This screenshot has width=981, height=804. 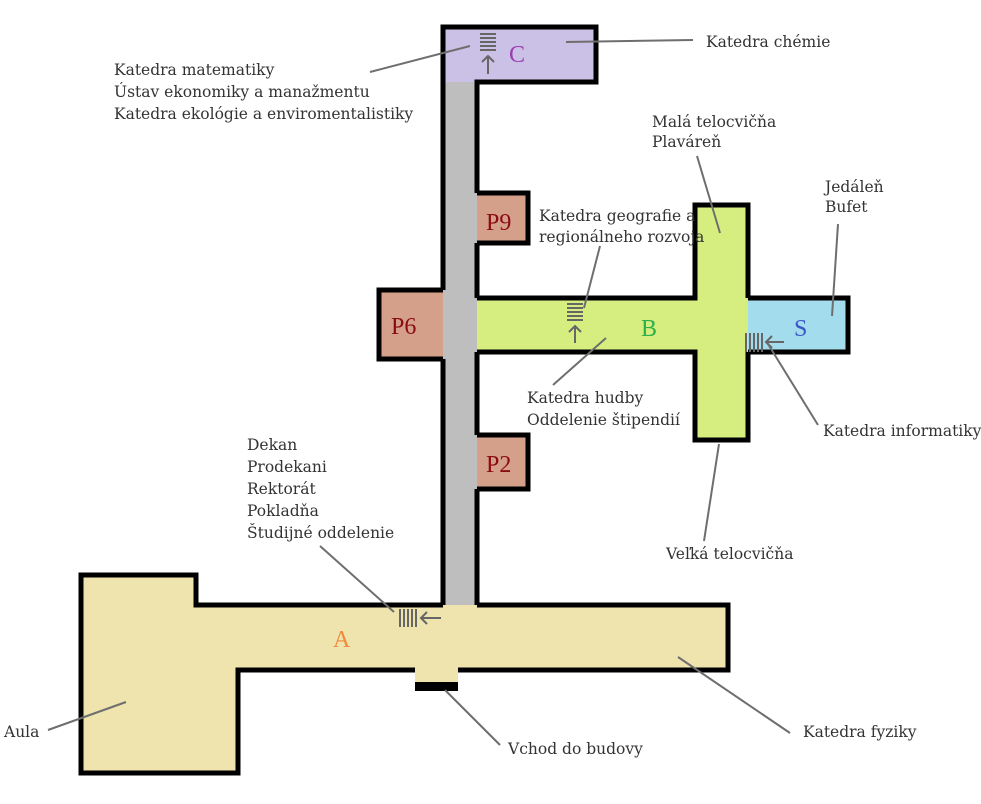 I want to click on stairs-b, so click(x=575, y=323).